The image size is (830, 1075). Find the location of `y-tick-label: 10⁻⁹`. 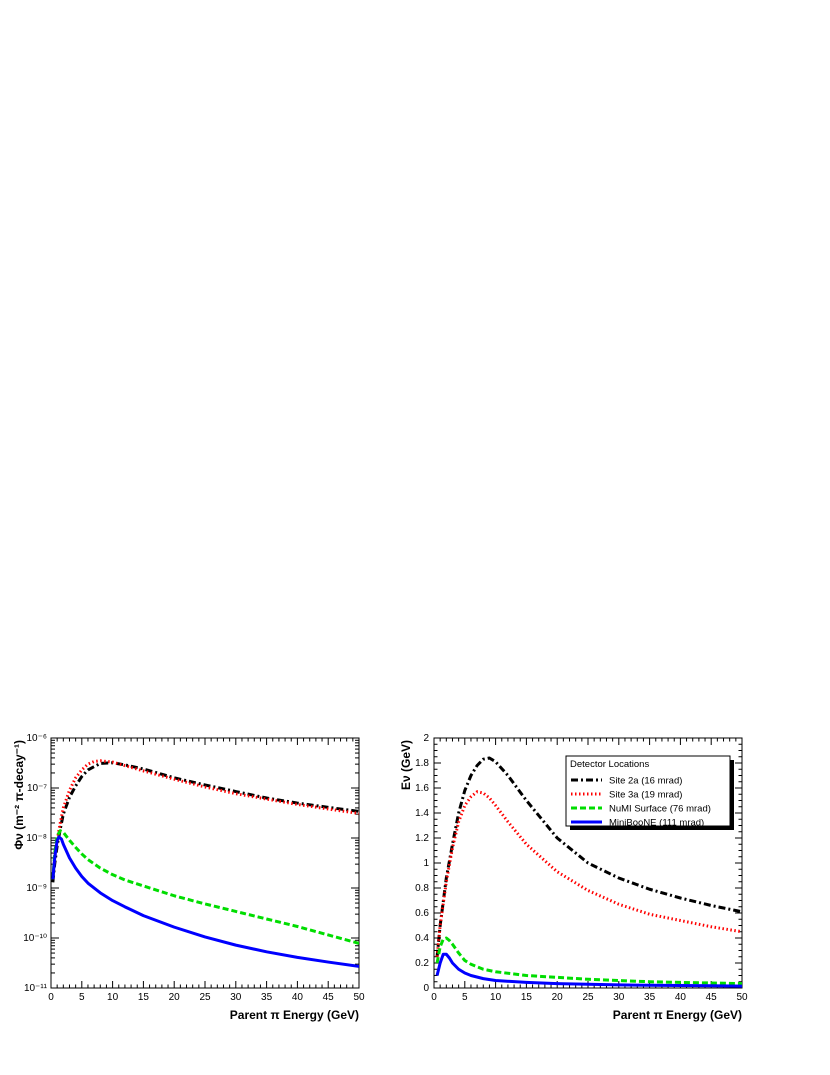

y-tick-label: 10⁻⁹ is located at coordinates (36, 888).